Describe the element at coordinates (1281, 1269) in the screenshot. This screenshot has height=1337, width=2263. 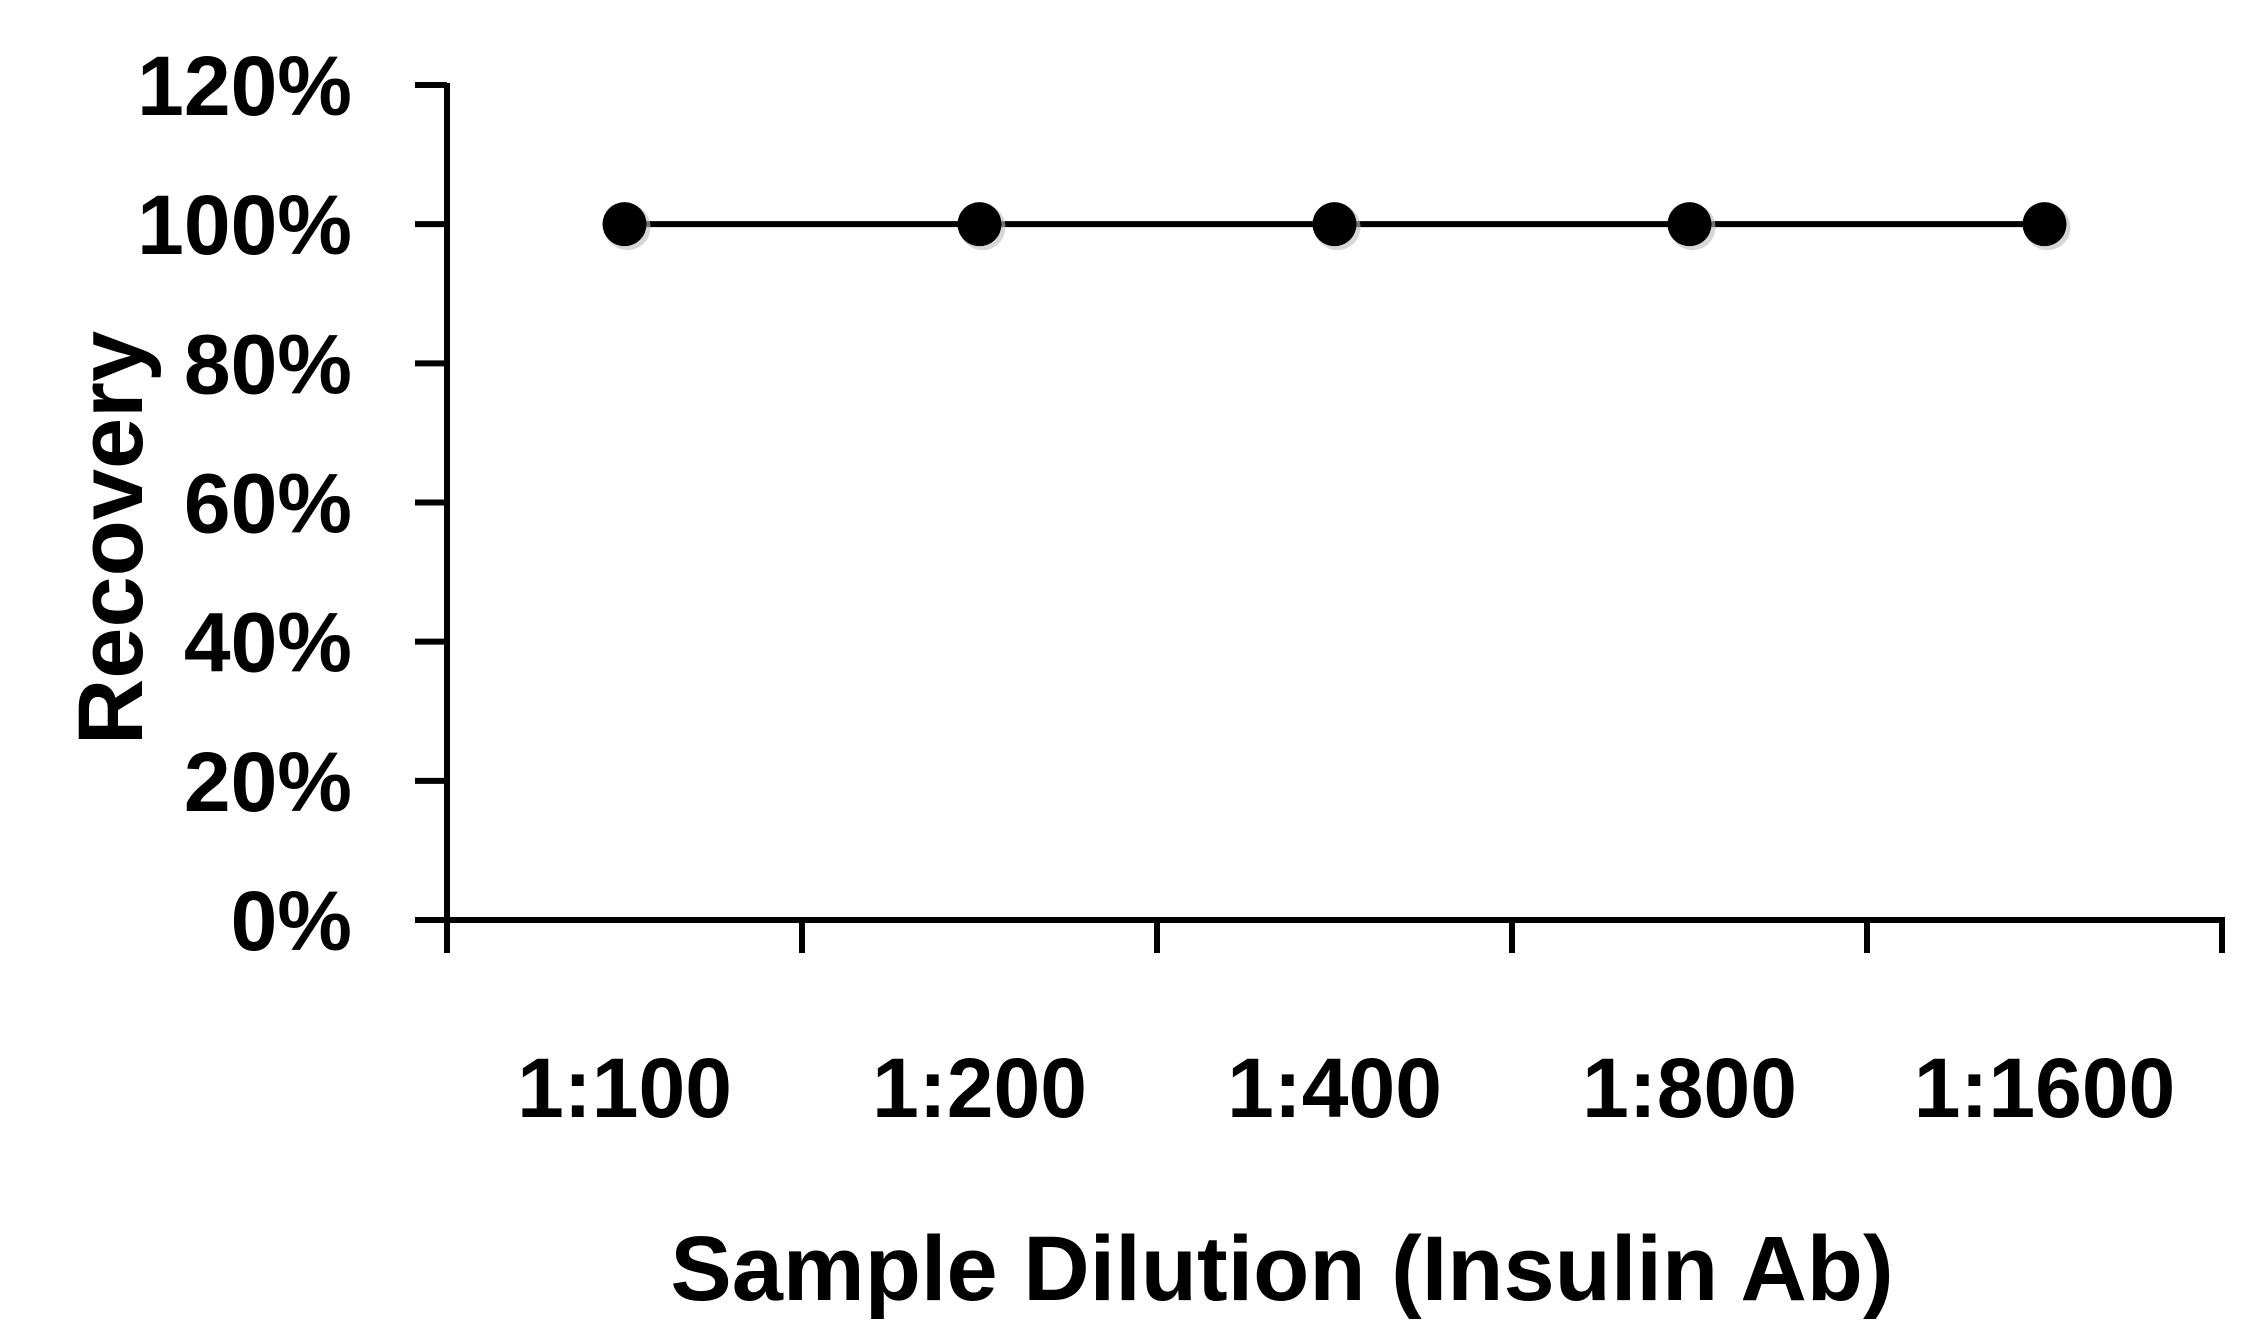
I see `x-axis-title: Sample Dilution (Insulin Ab)` at that location.